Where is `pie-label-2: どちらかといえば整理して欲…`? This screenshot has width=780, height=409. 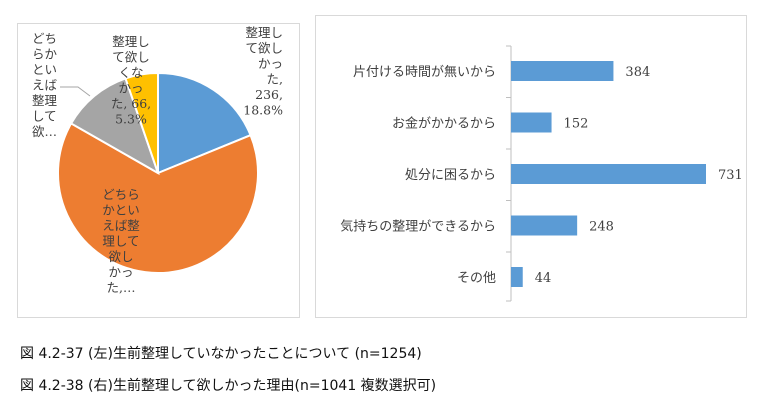
pie-label-2: どちらかといえば整理して欲… is located at coordinates (45, 85).